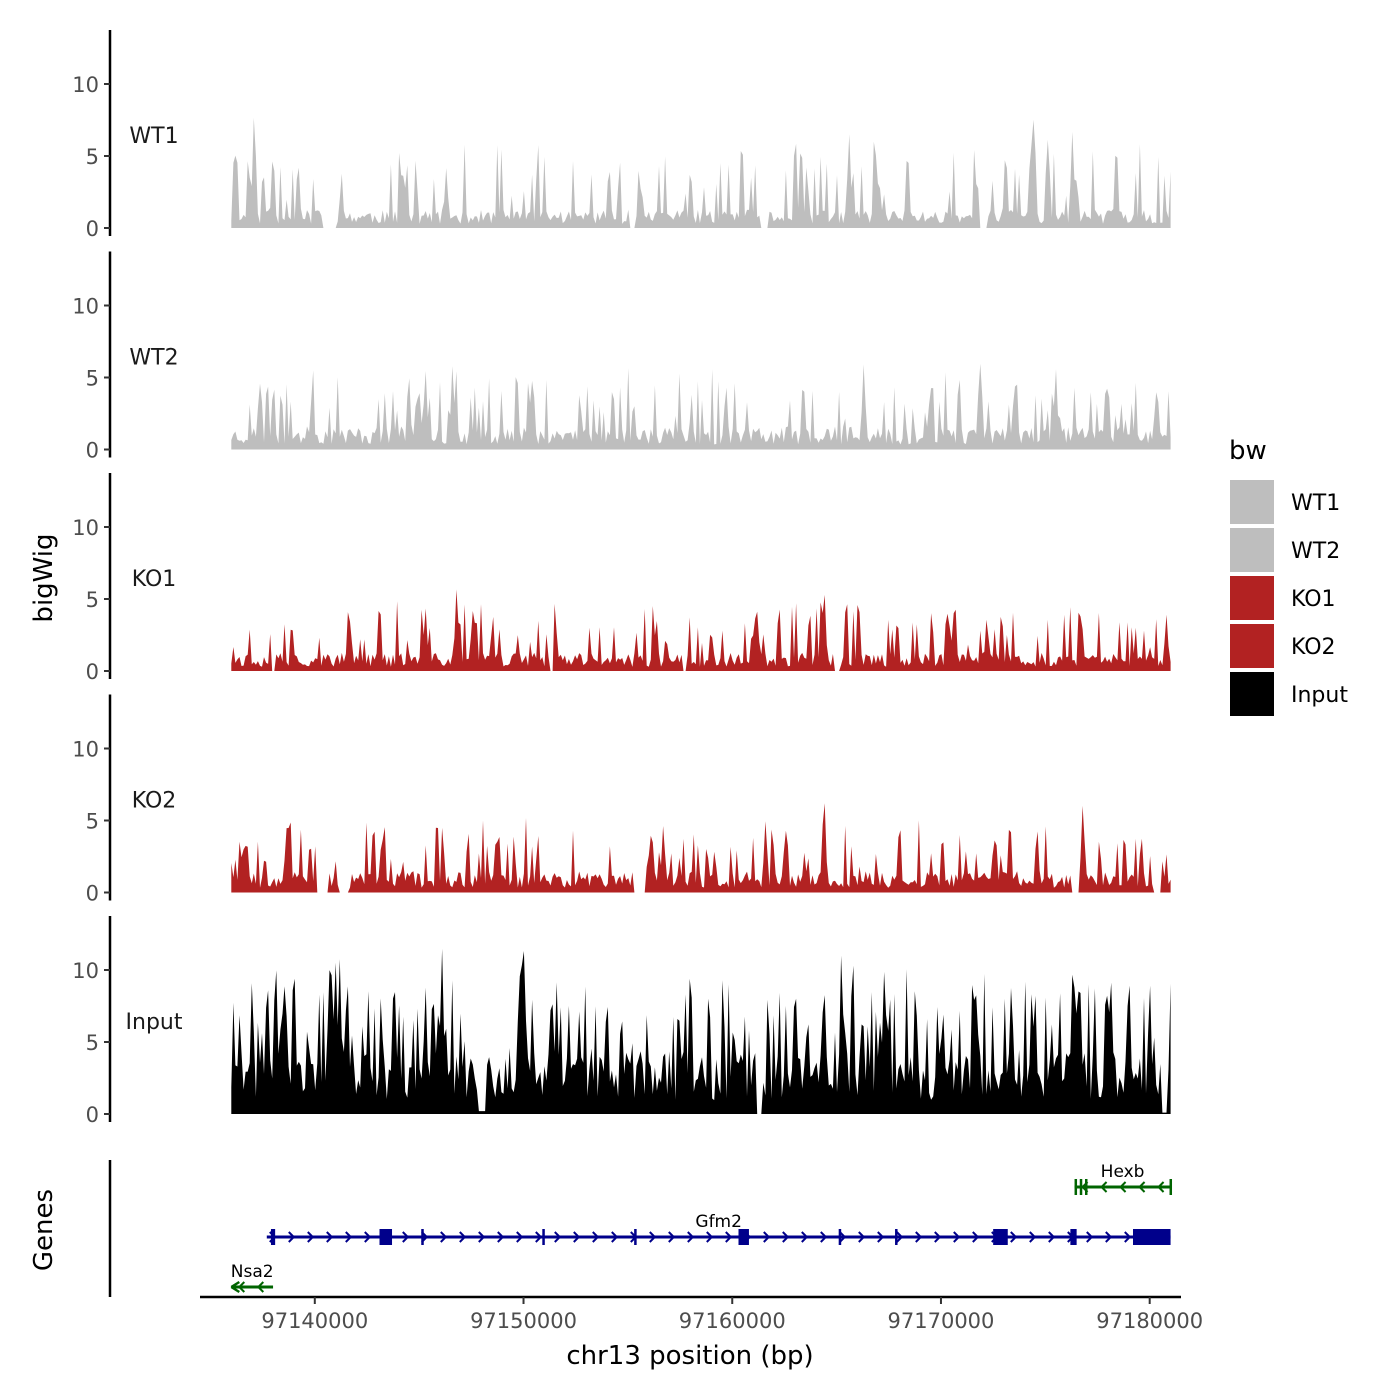 The width and height of the screenshot is (1400, 1400). Describe the element at coordinates (621, 800) in the screenshot. I see `track-ko2: 0 5 10 KO2` at that location.